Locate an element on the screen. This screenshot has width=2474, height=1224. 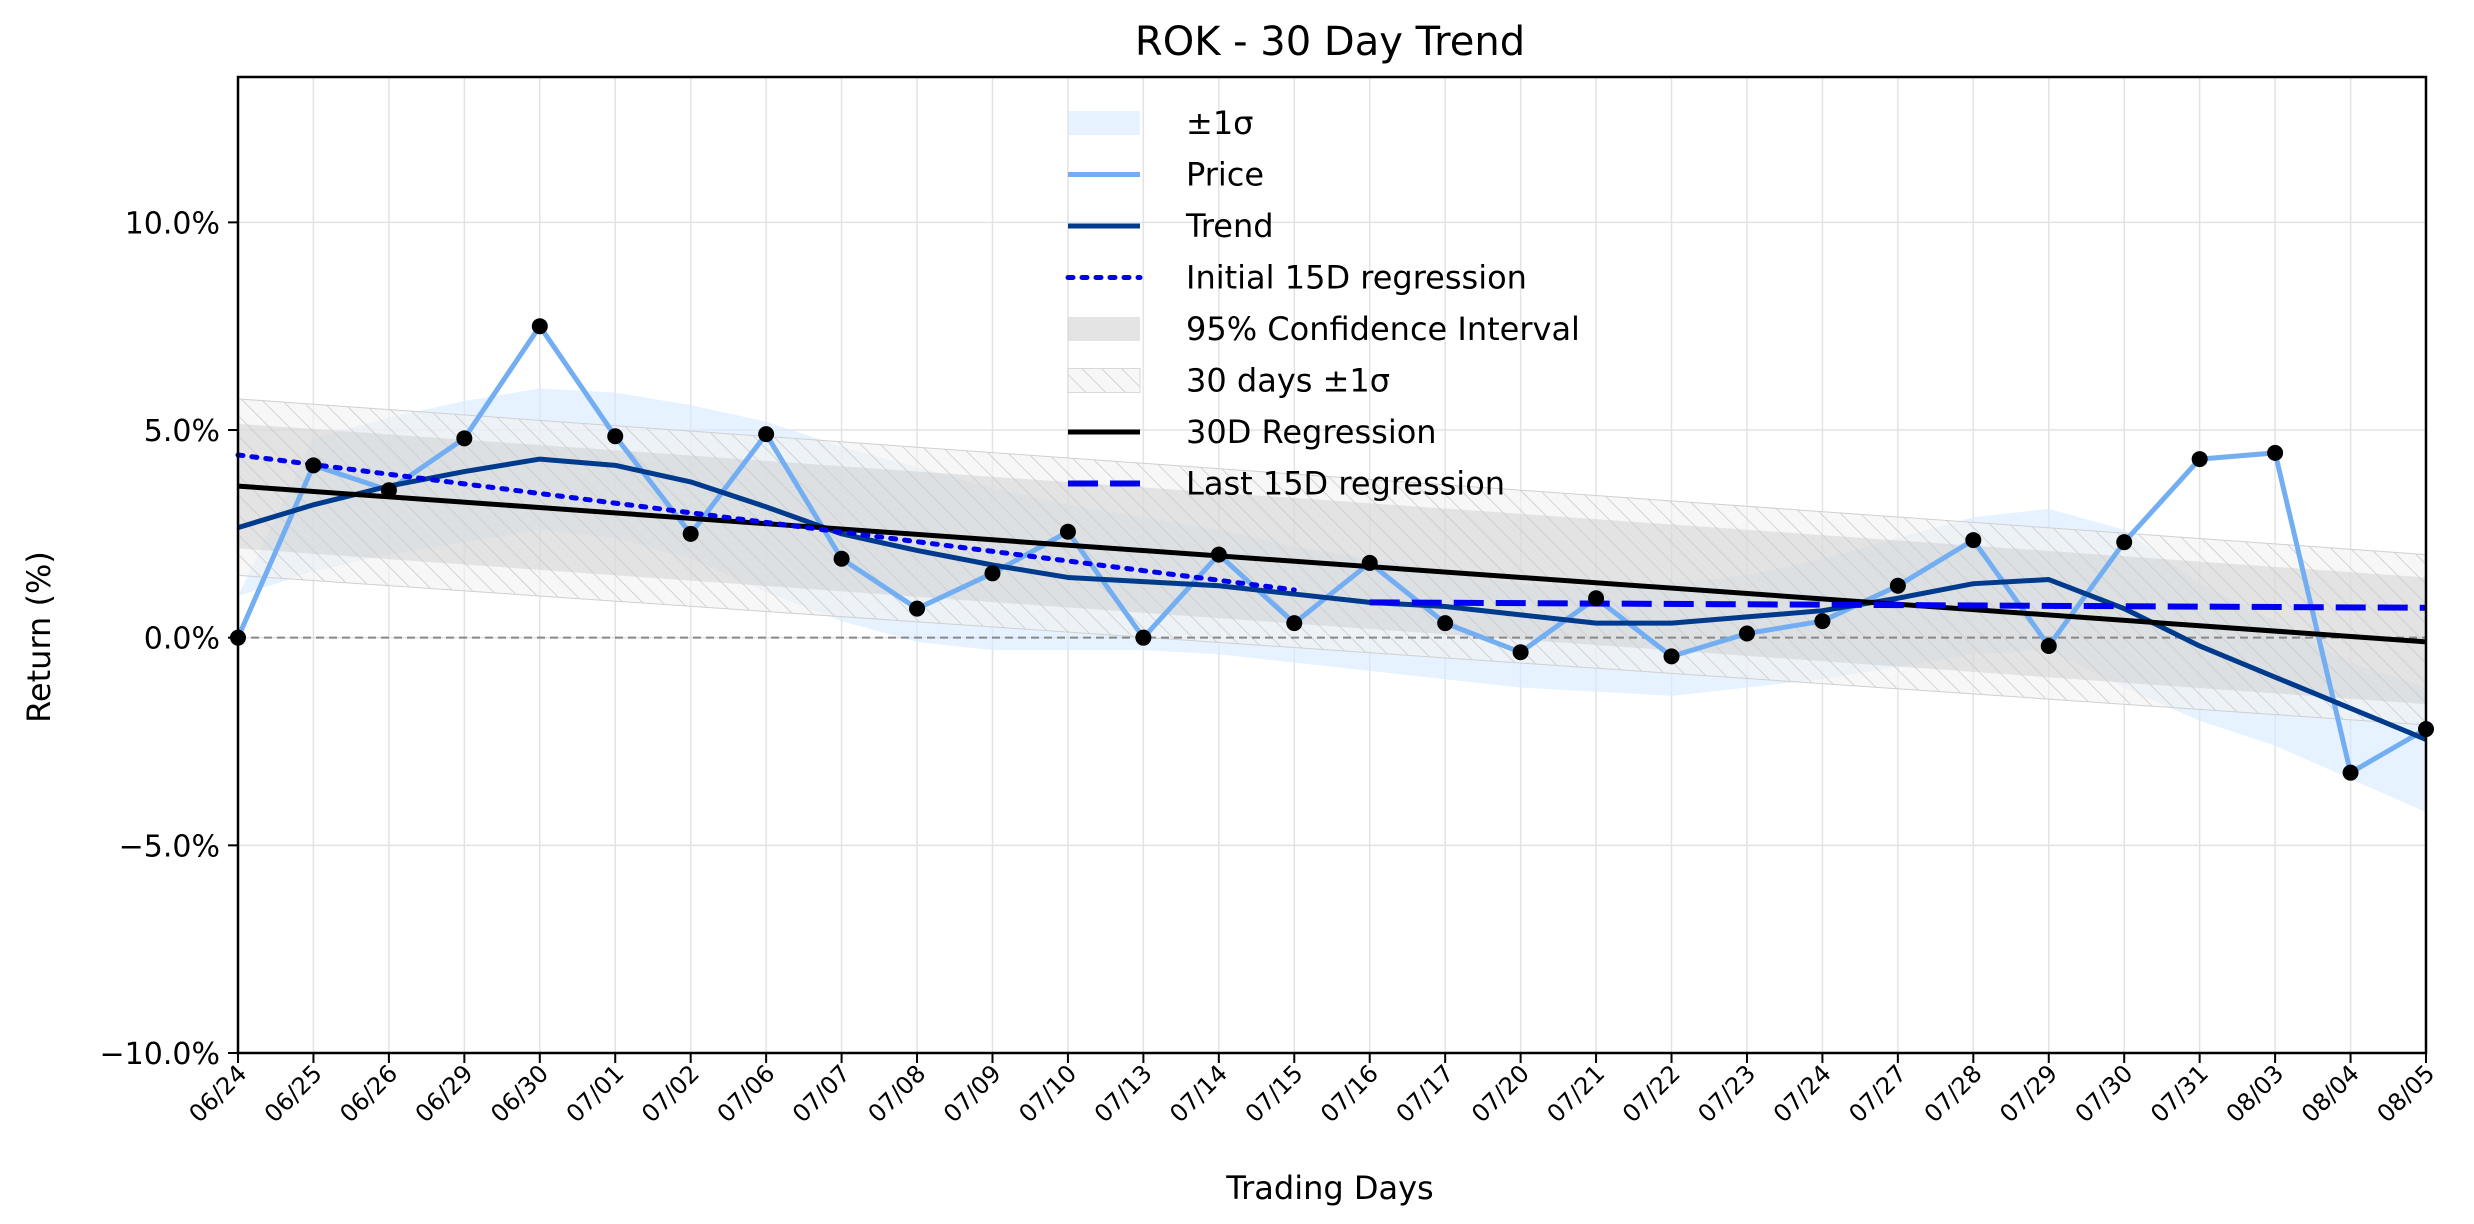
legend-item: Initial 15D regression is located at coordinates (1296, 278).